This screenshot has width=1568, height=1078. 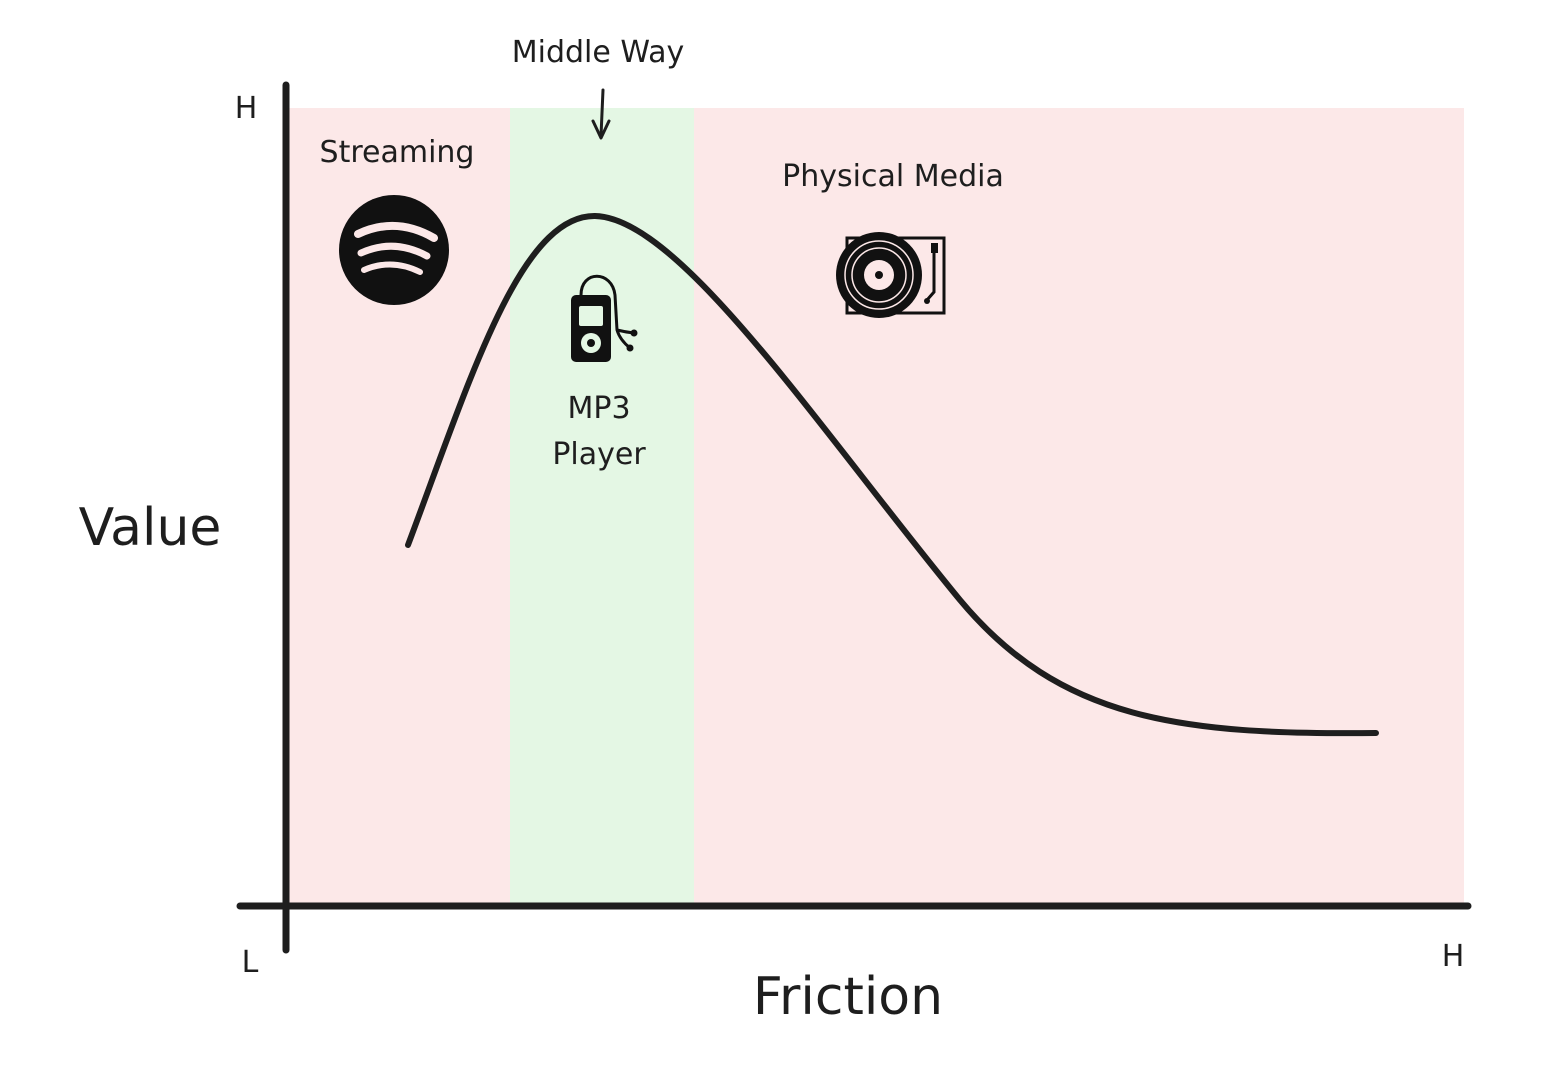 I want to click on x-axis-title: Friction, so click(x=848, y=997).